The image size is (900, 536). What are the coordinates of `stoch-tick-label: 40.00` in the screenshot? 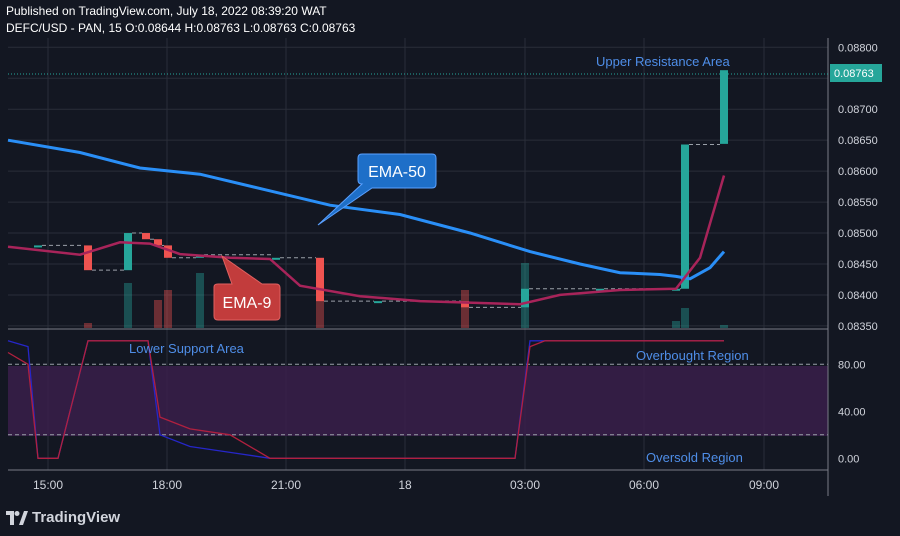 It's located at (852, 412).